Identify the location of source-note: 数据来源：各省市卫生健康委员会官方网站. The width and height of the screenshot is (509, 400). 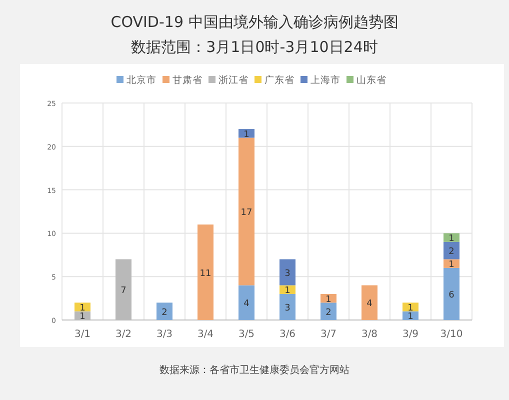
(255, 370).